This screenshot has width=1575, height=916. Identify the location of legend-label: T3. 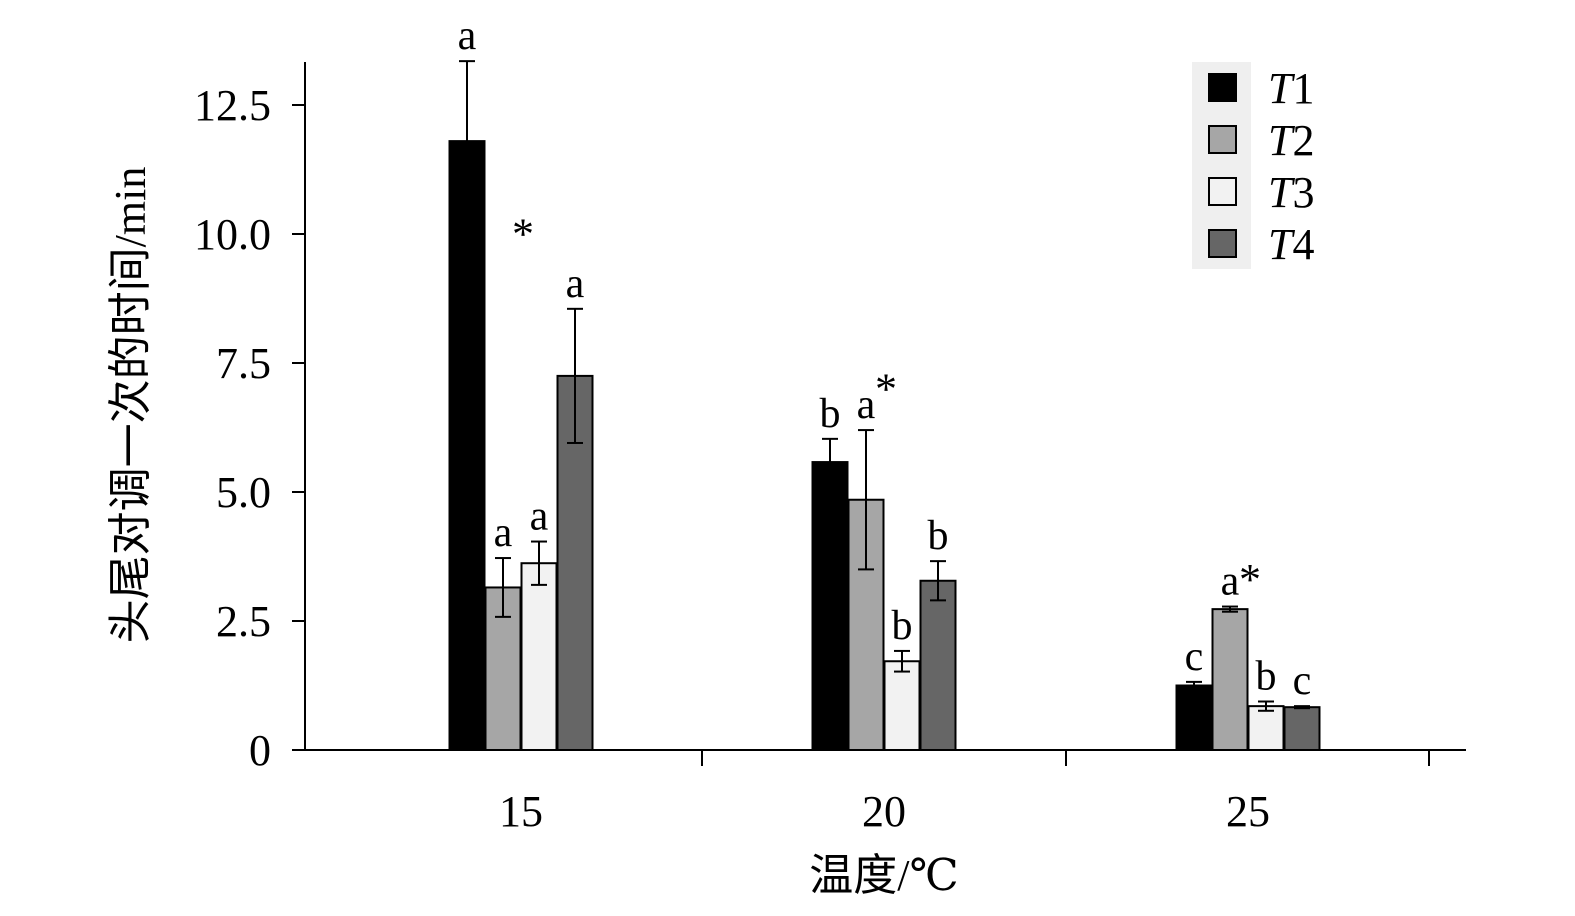
(1291, 192).